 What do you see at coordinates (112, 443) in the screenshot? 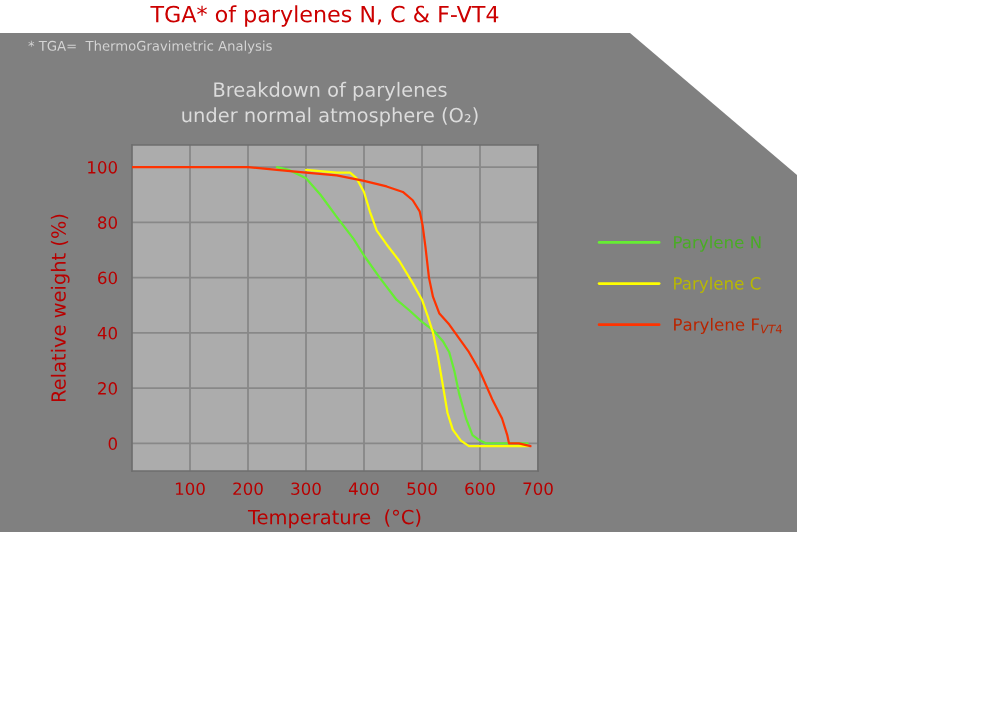
I see `y-tick-label: 0` at bounding box center [112, 443].